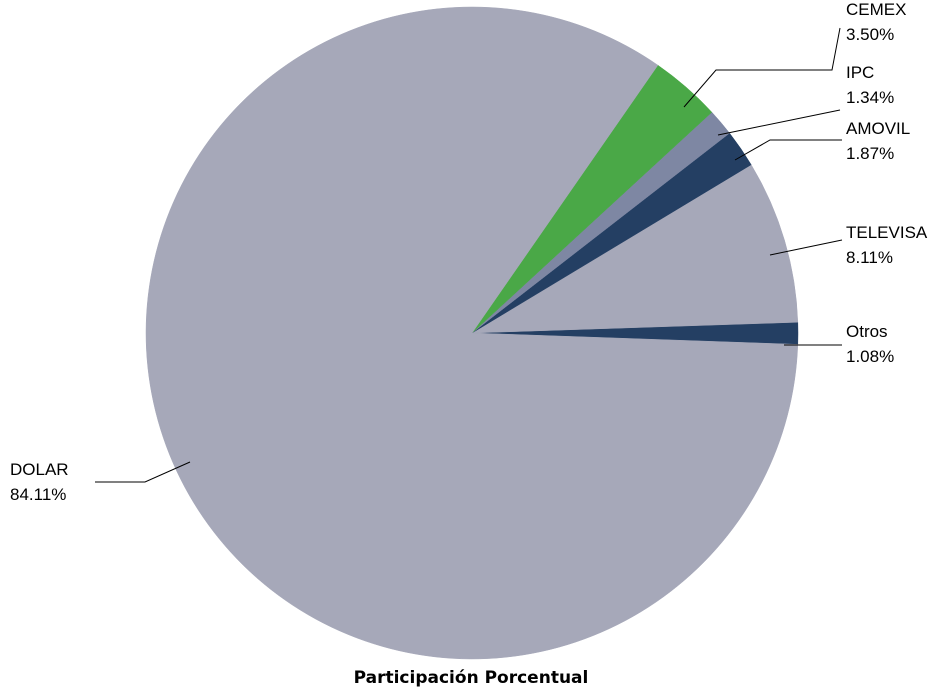 The height and width of the screenshot is (695, 942). Describe the element at coordinates (869, 257) in the screenshot. I see `slice-value-televisa: 8.11%` at that location.